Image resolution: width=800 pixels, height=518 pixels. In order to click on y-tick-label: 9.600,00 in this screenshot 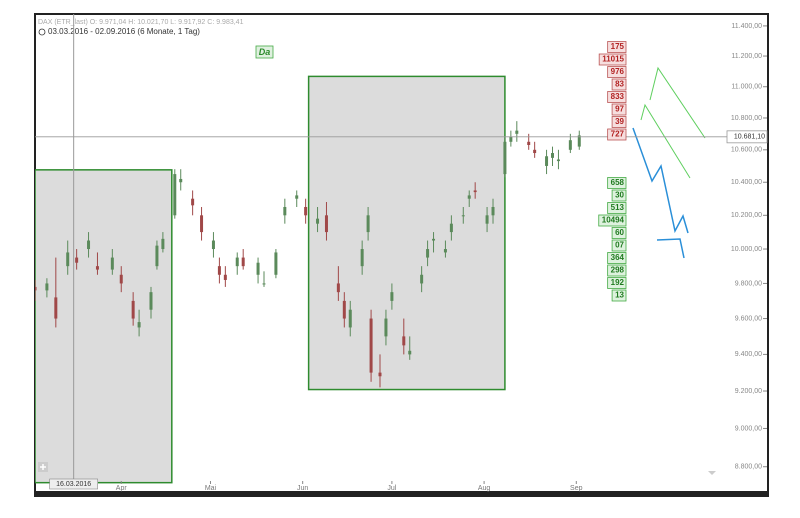, I will do `click(748, 318)`.